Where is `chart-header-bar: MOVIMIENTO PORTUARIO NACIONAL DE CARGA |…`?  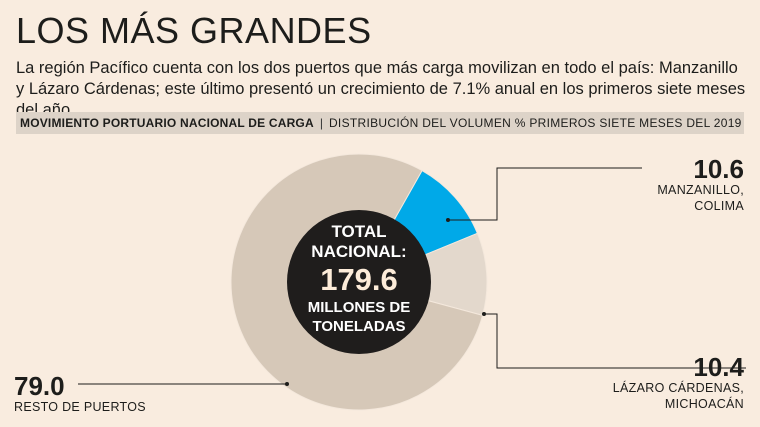 chart-header-bar: MOVIMIENTO PORTUARIO NACIONAL DE CARGA |… is located at coordinates (380, 123).